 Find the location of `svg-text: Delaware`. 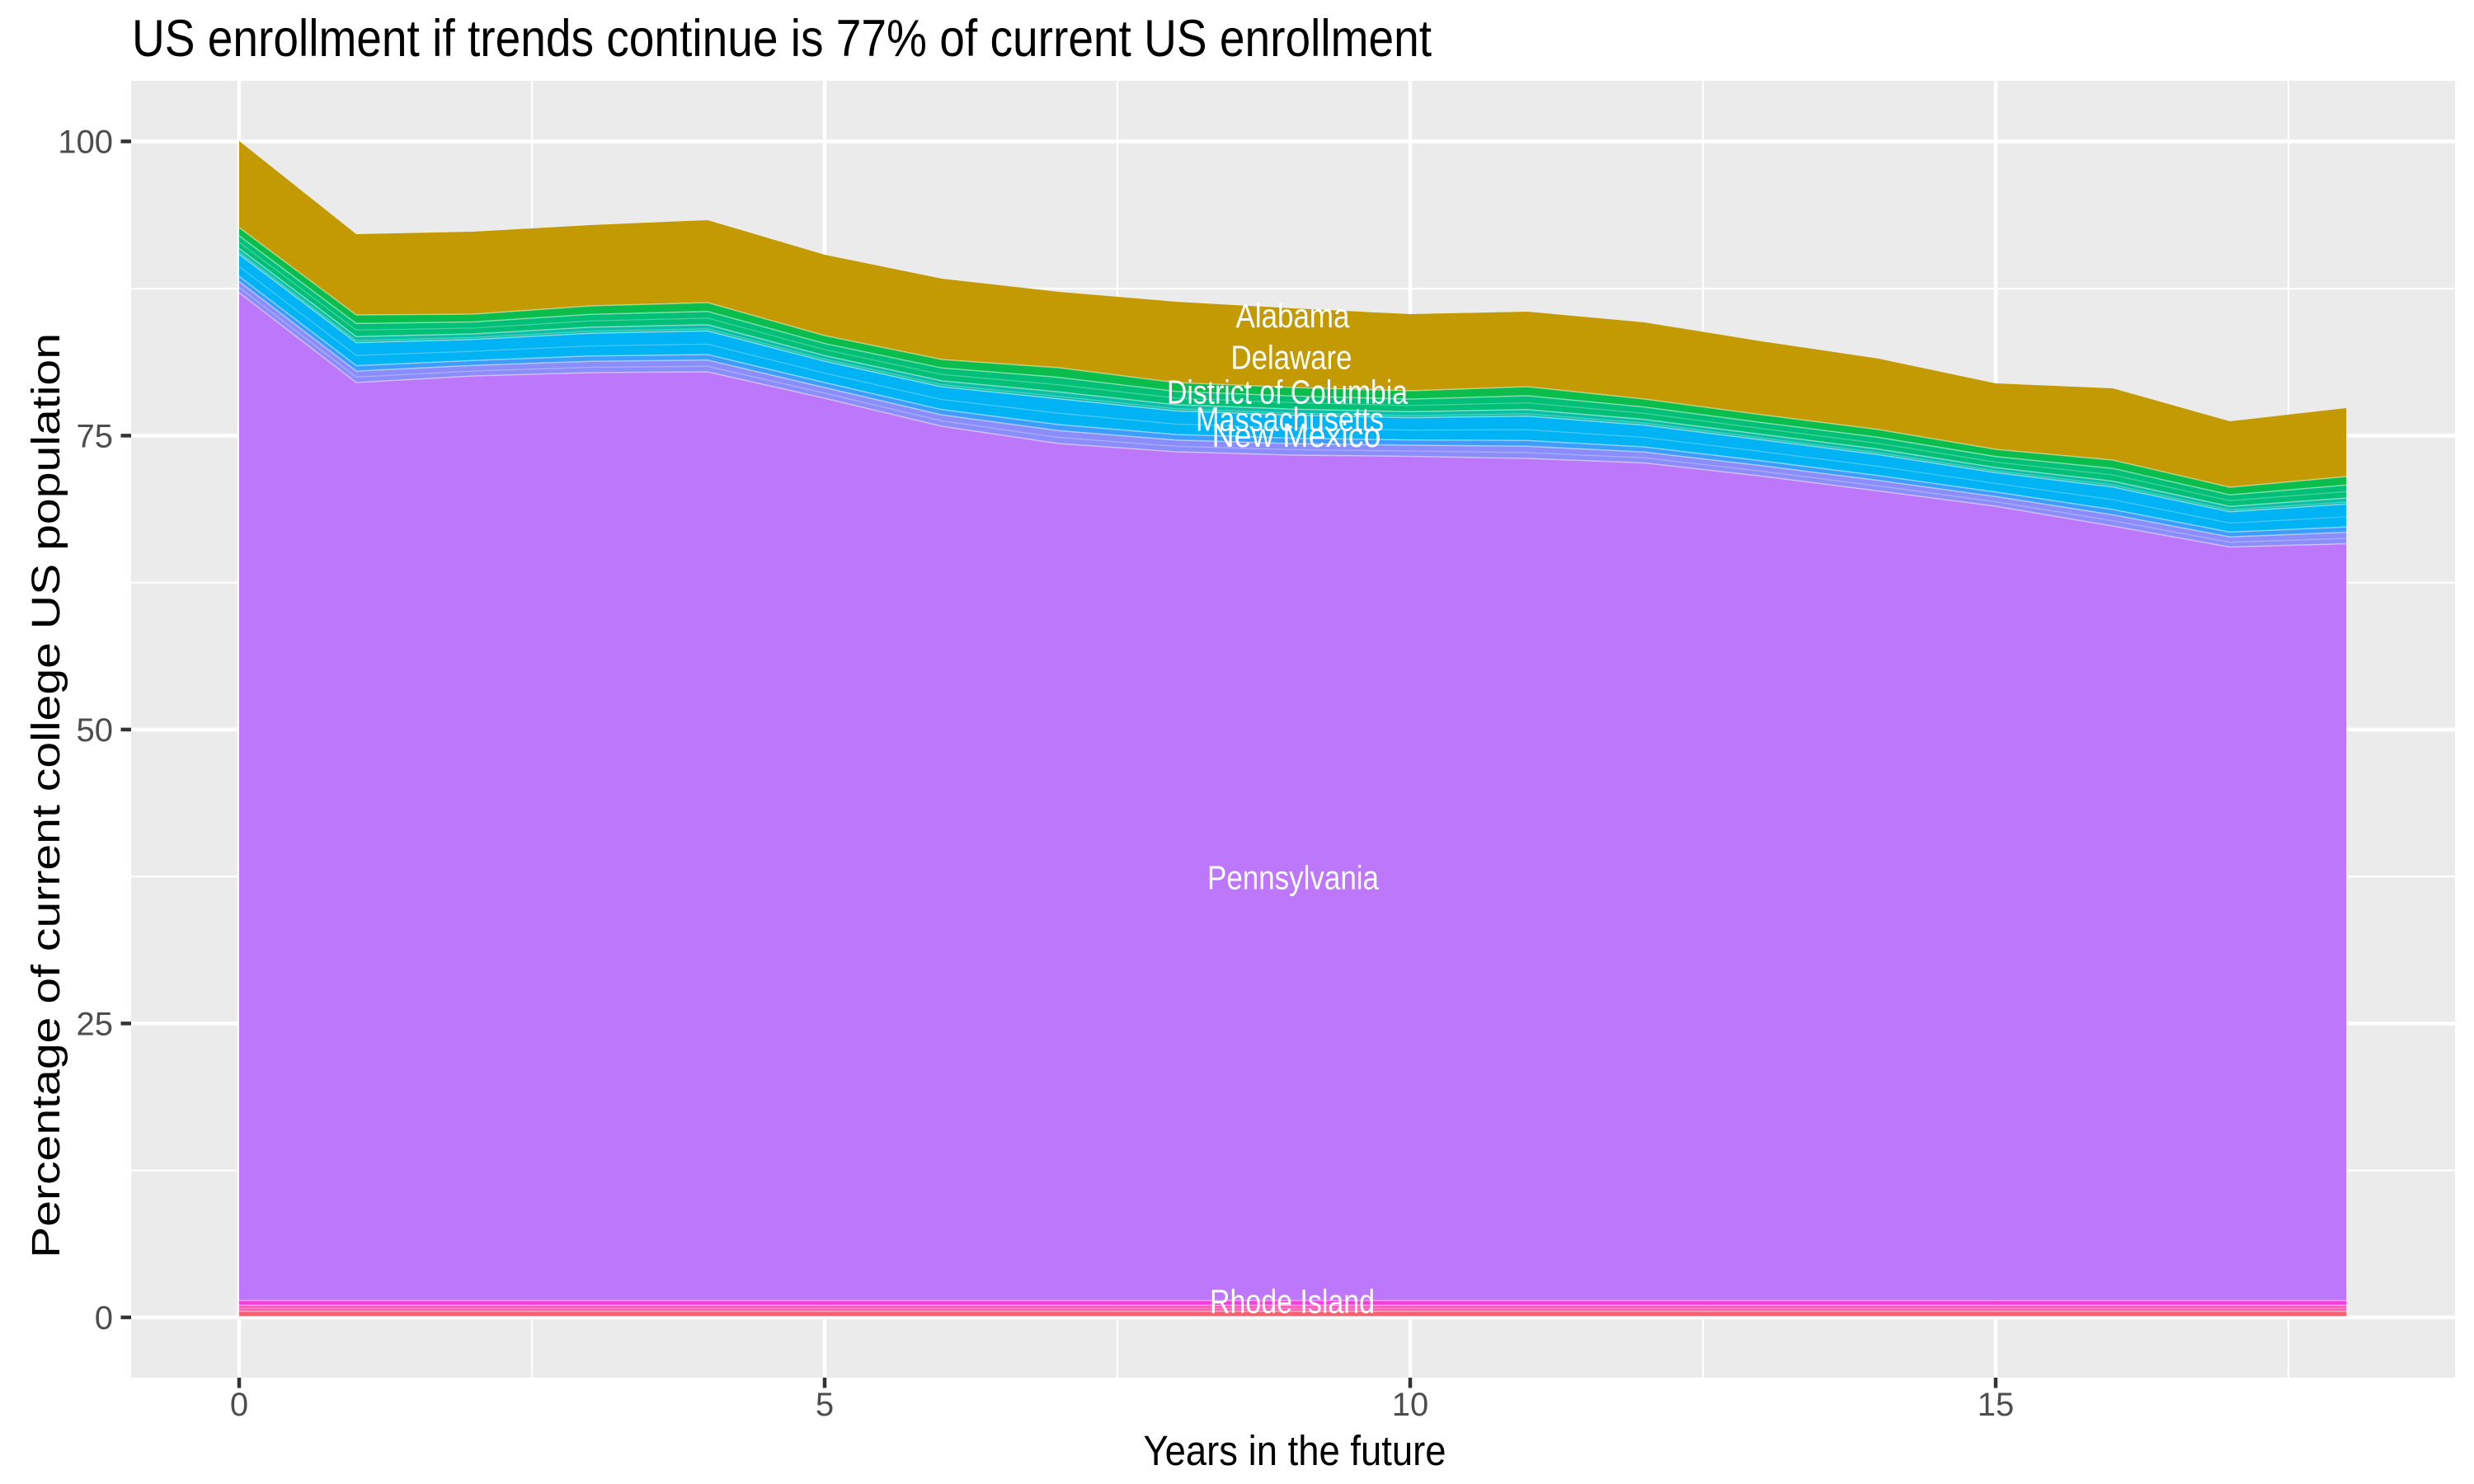

svg-text: Delaware is located at coordinates (1291, 357).